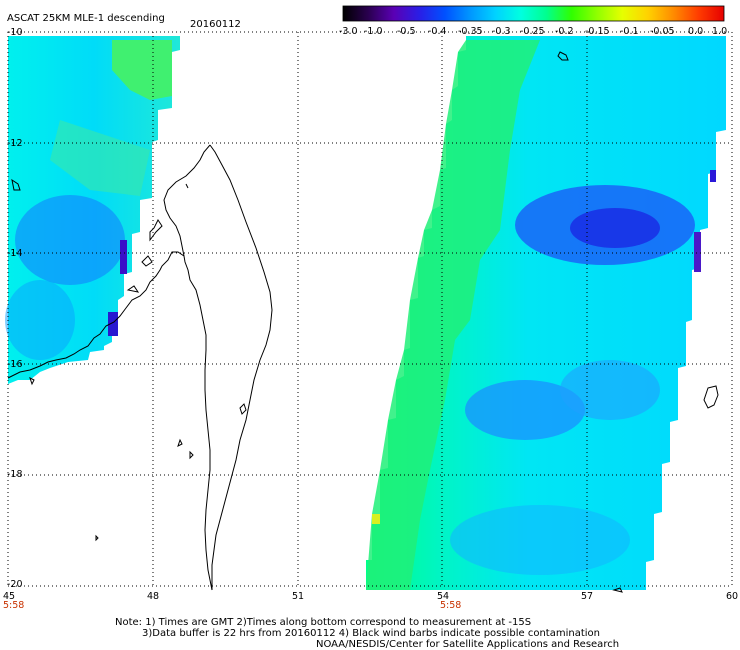  What do you see at coordinates (732, 596) in the screenshot?
I see `lon-label: 60` at bounding box center [732, 596].